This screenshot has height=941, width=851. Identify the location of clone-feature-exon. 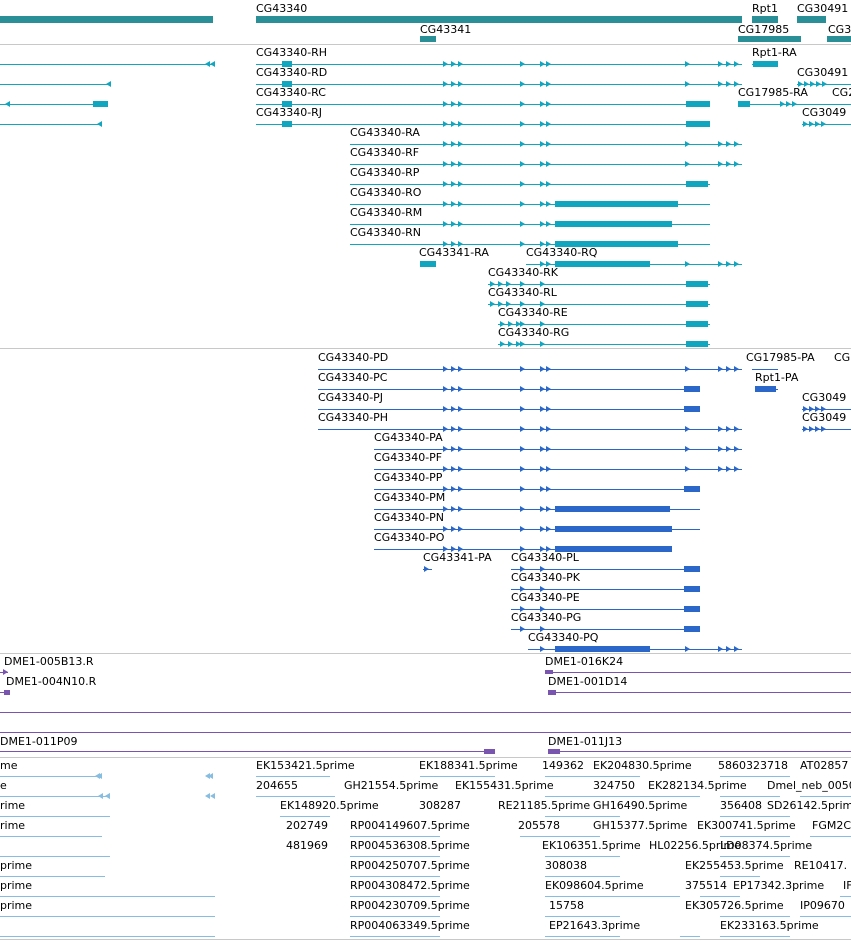
(549, 672).